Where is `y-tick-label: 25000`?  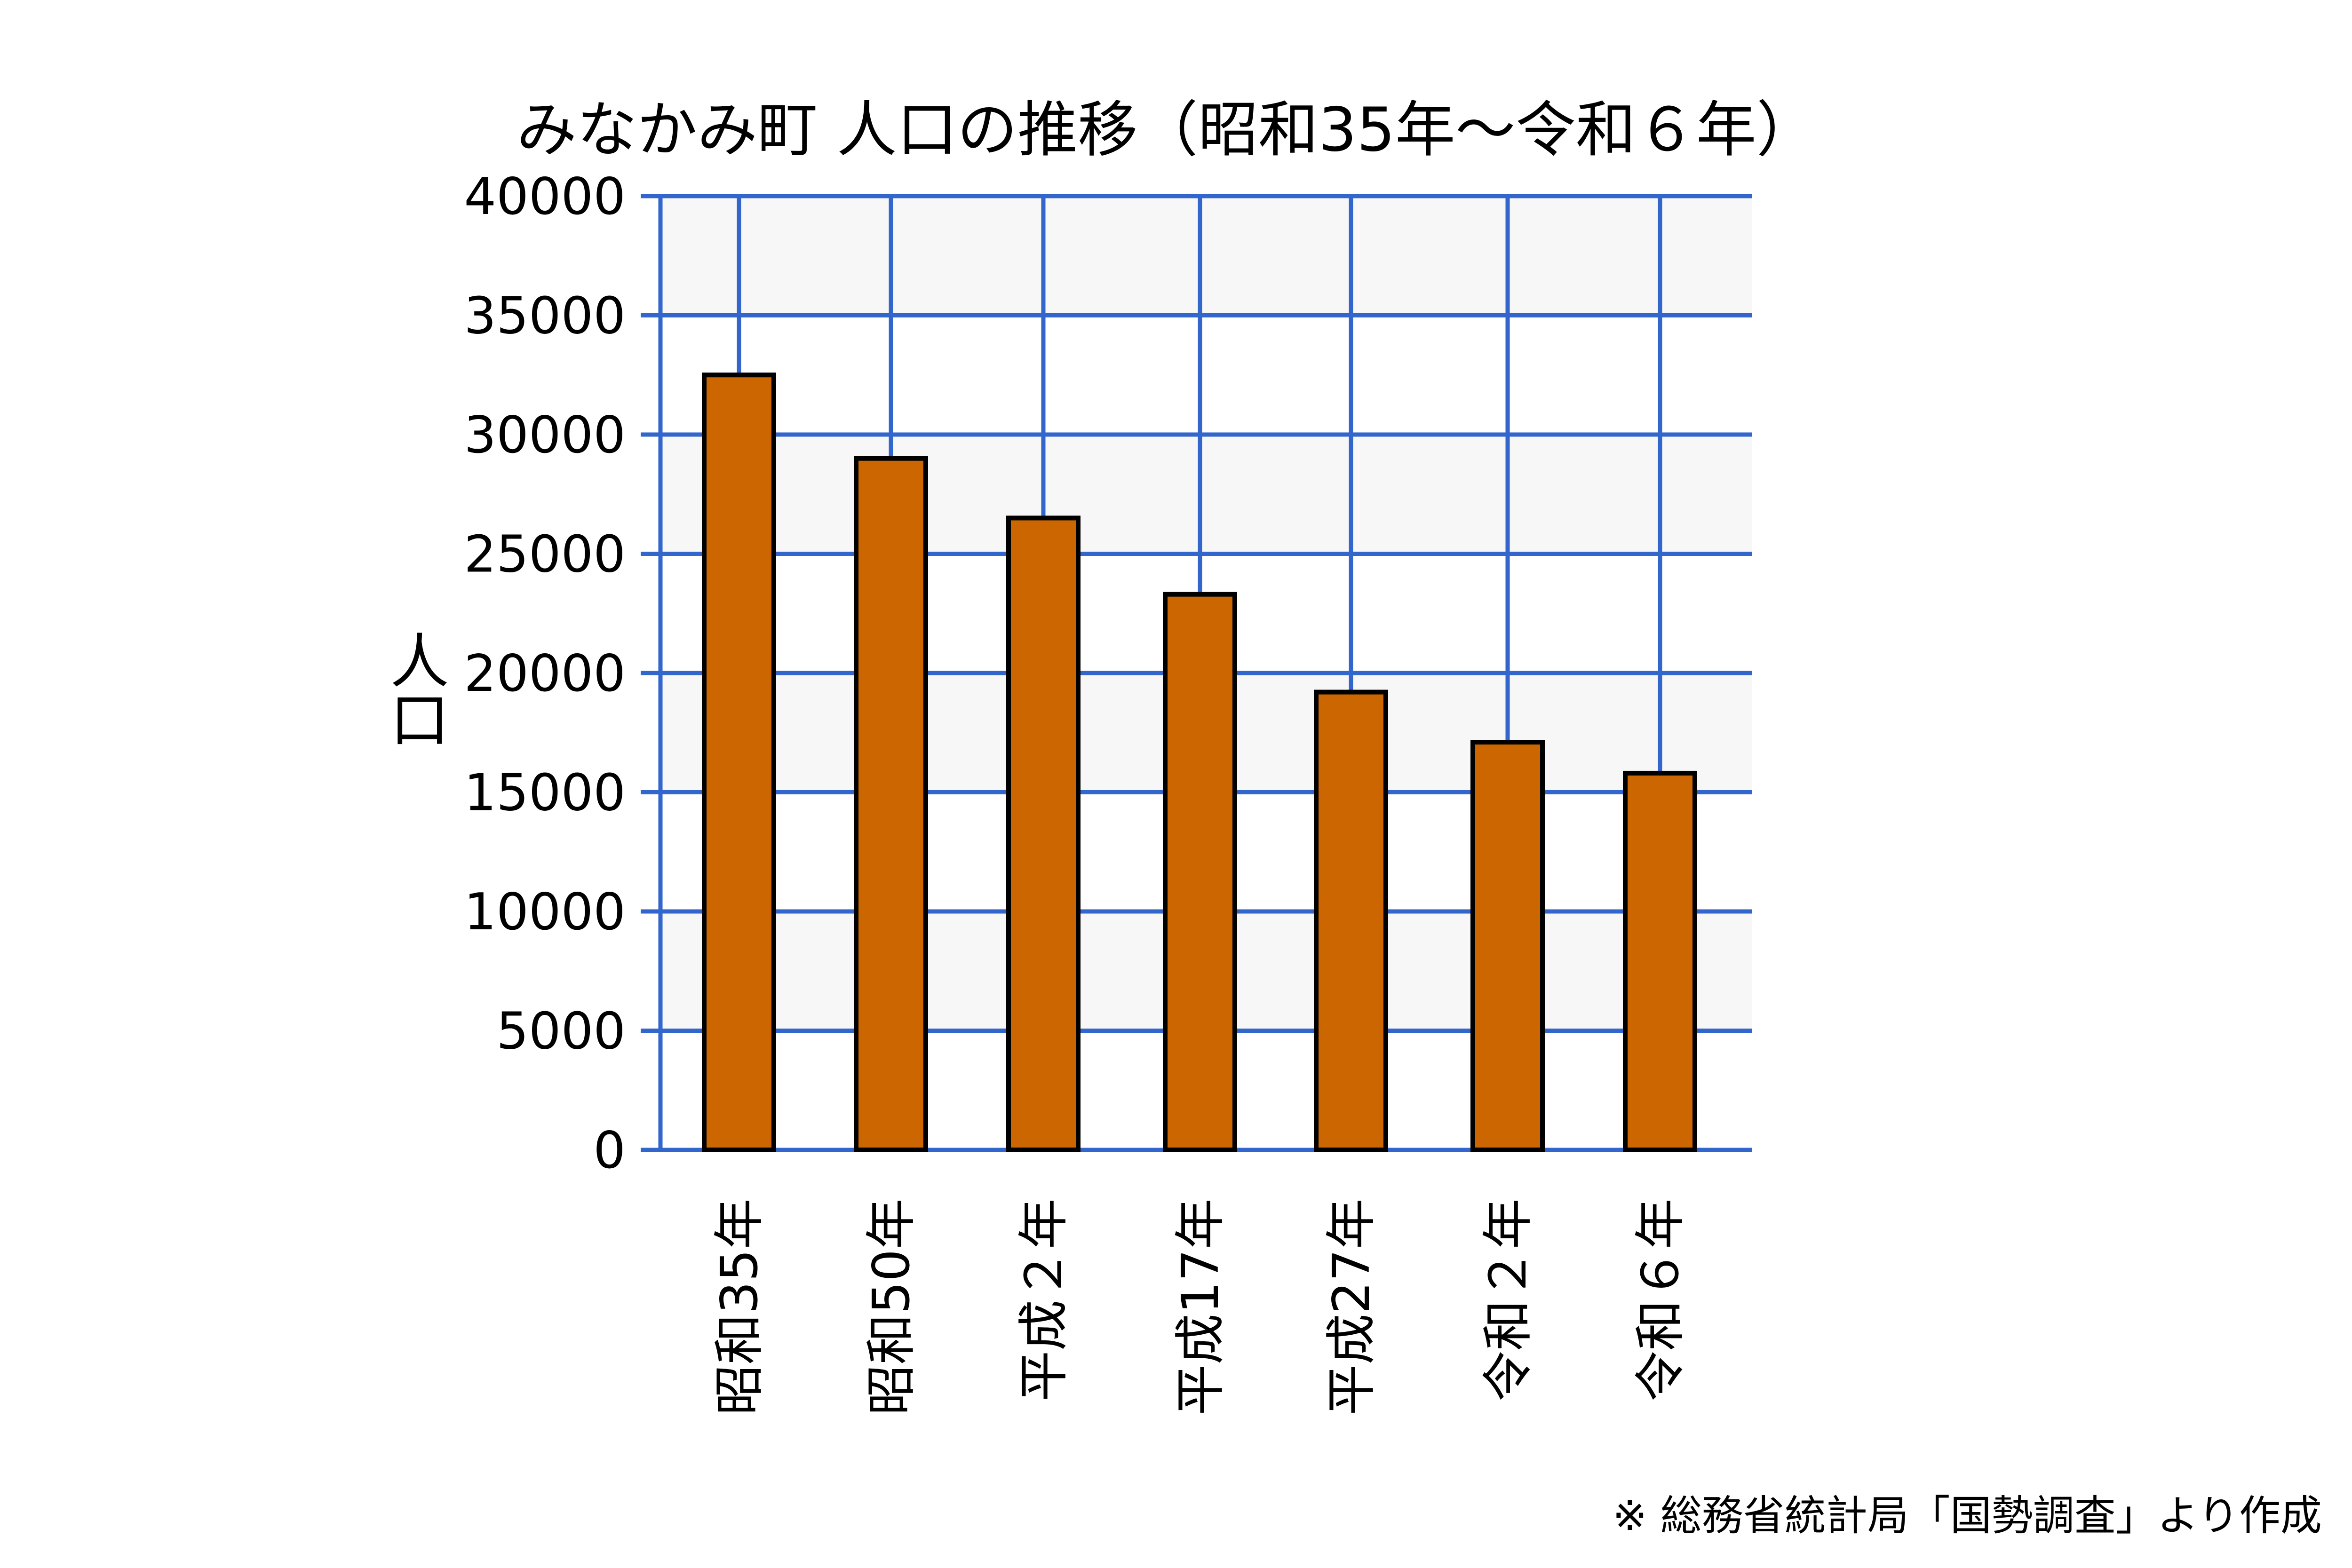
y-tick-label: 25000 is located at coordinates (545, 554).